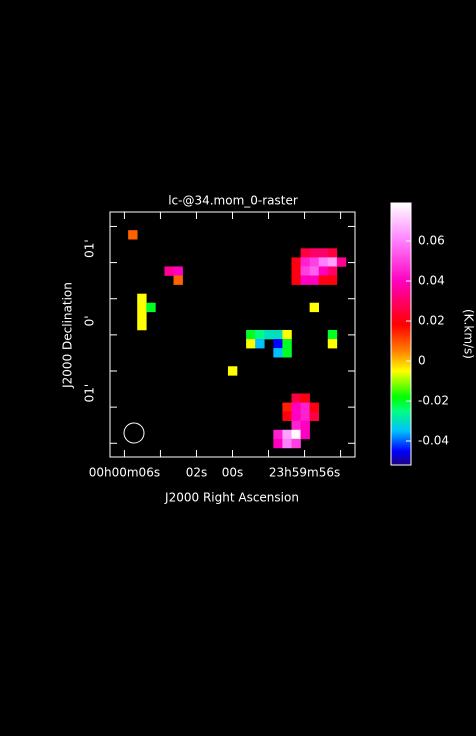 The width and height of the screenshot is (476, 736). Describe the element at coordinates (431, 321) in the screenshot. I see `colorbar-tick-label: 0.02` at that location.